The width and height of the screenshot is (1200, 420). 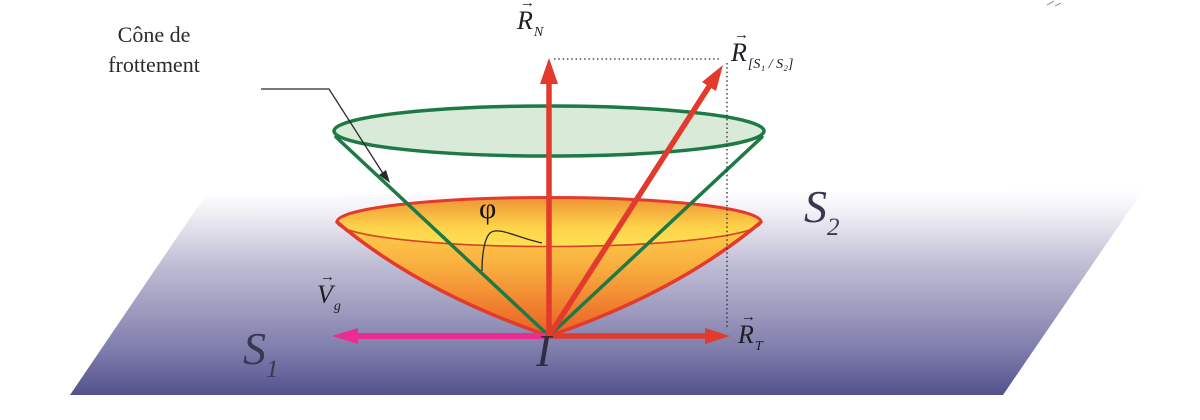 I want to click on label-s2-base: S, so click(x=815, y=206).